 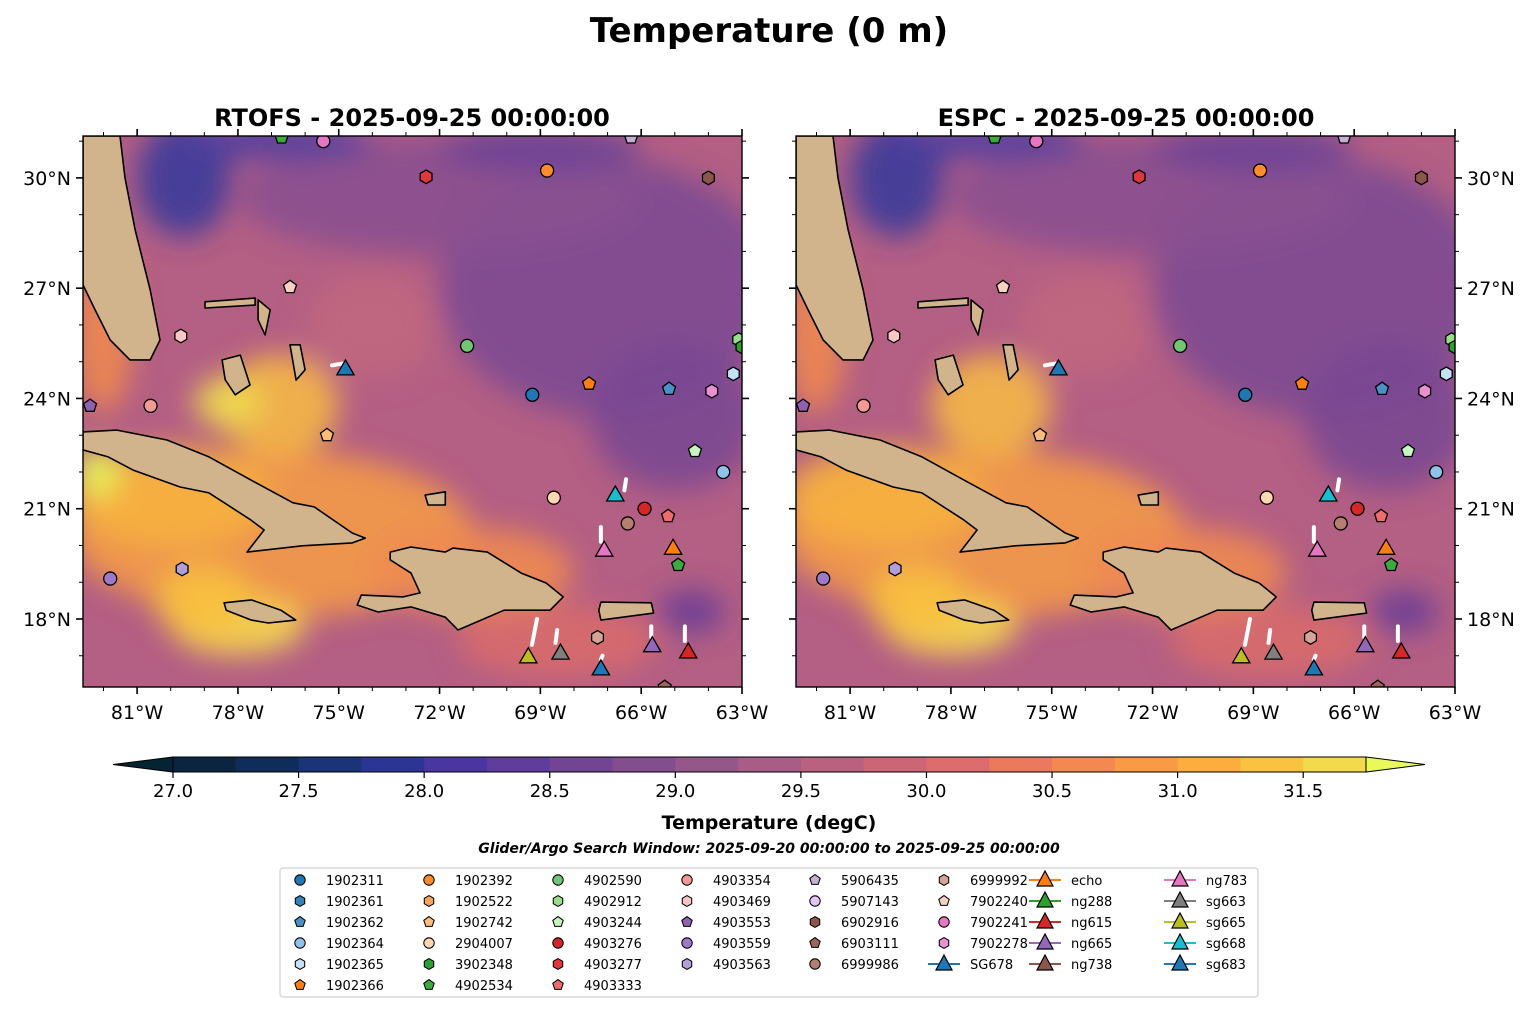 I want to click on colorbar-tick-label: 28.0, so click(x=424, y=791).